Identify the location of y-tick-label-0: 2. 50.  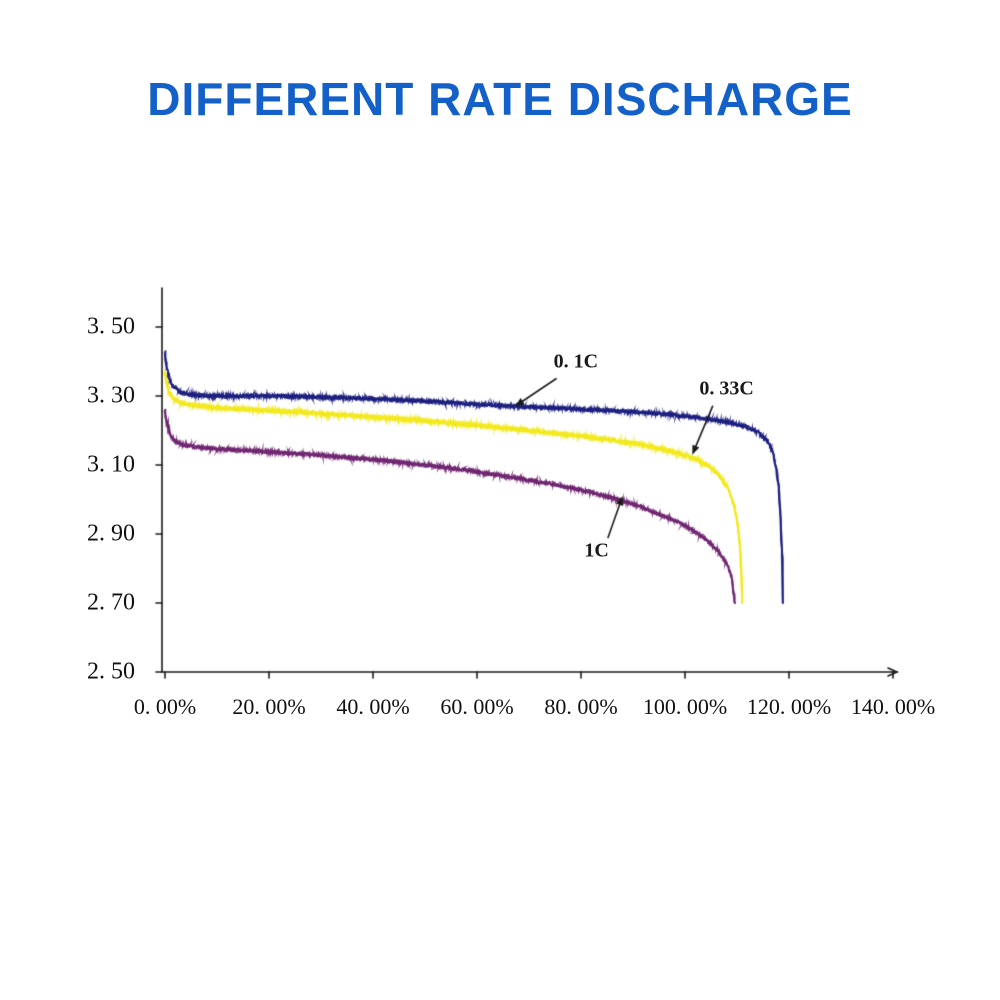
(111, 671).